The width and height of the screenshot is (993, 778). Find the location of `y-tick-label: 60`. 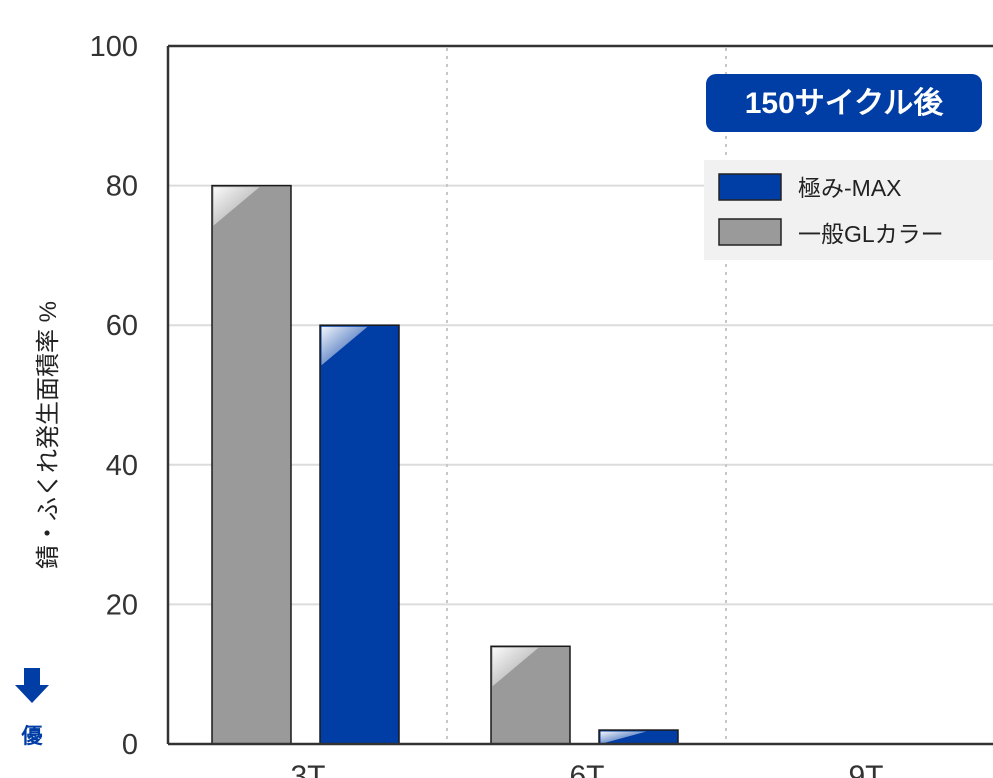

y-tick-label: 60 is located at coordinates (122, 326).